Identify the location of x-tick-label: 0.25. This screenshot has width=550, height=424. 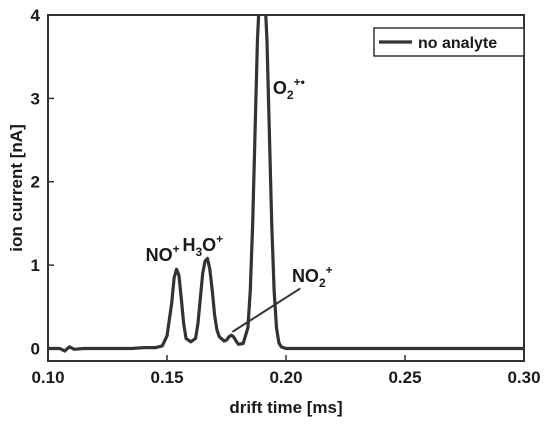
(404, 377).